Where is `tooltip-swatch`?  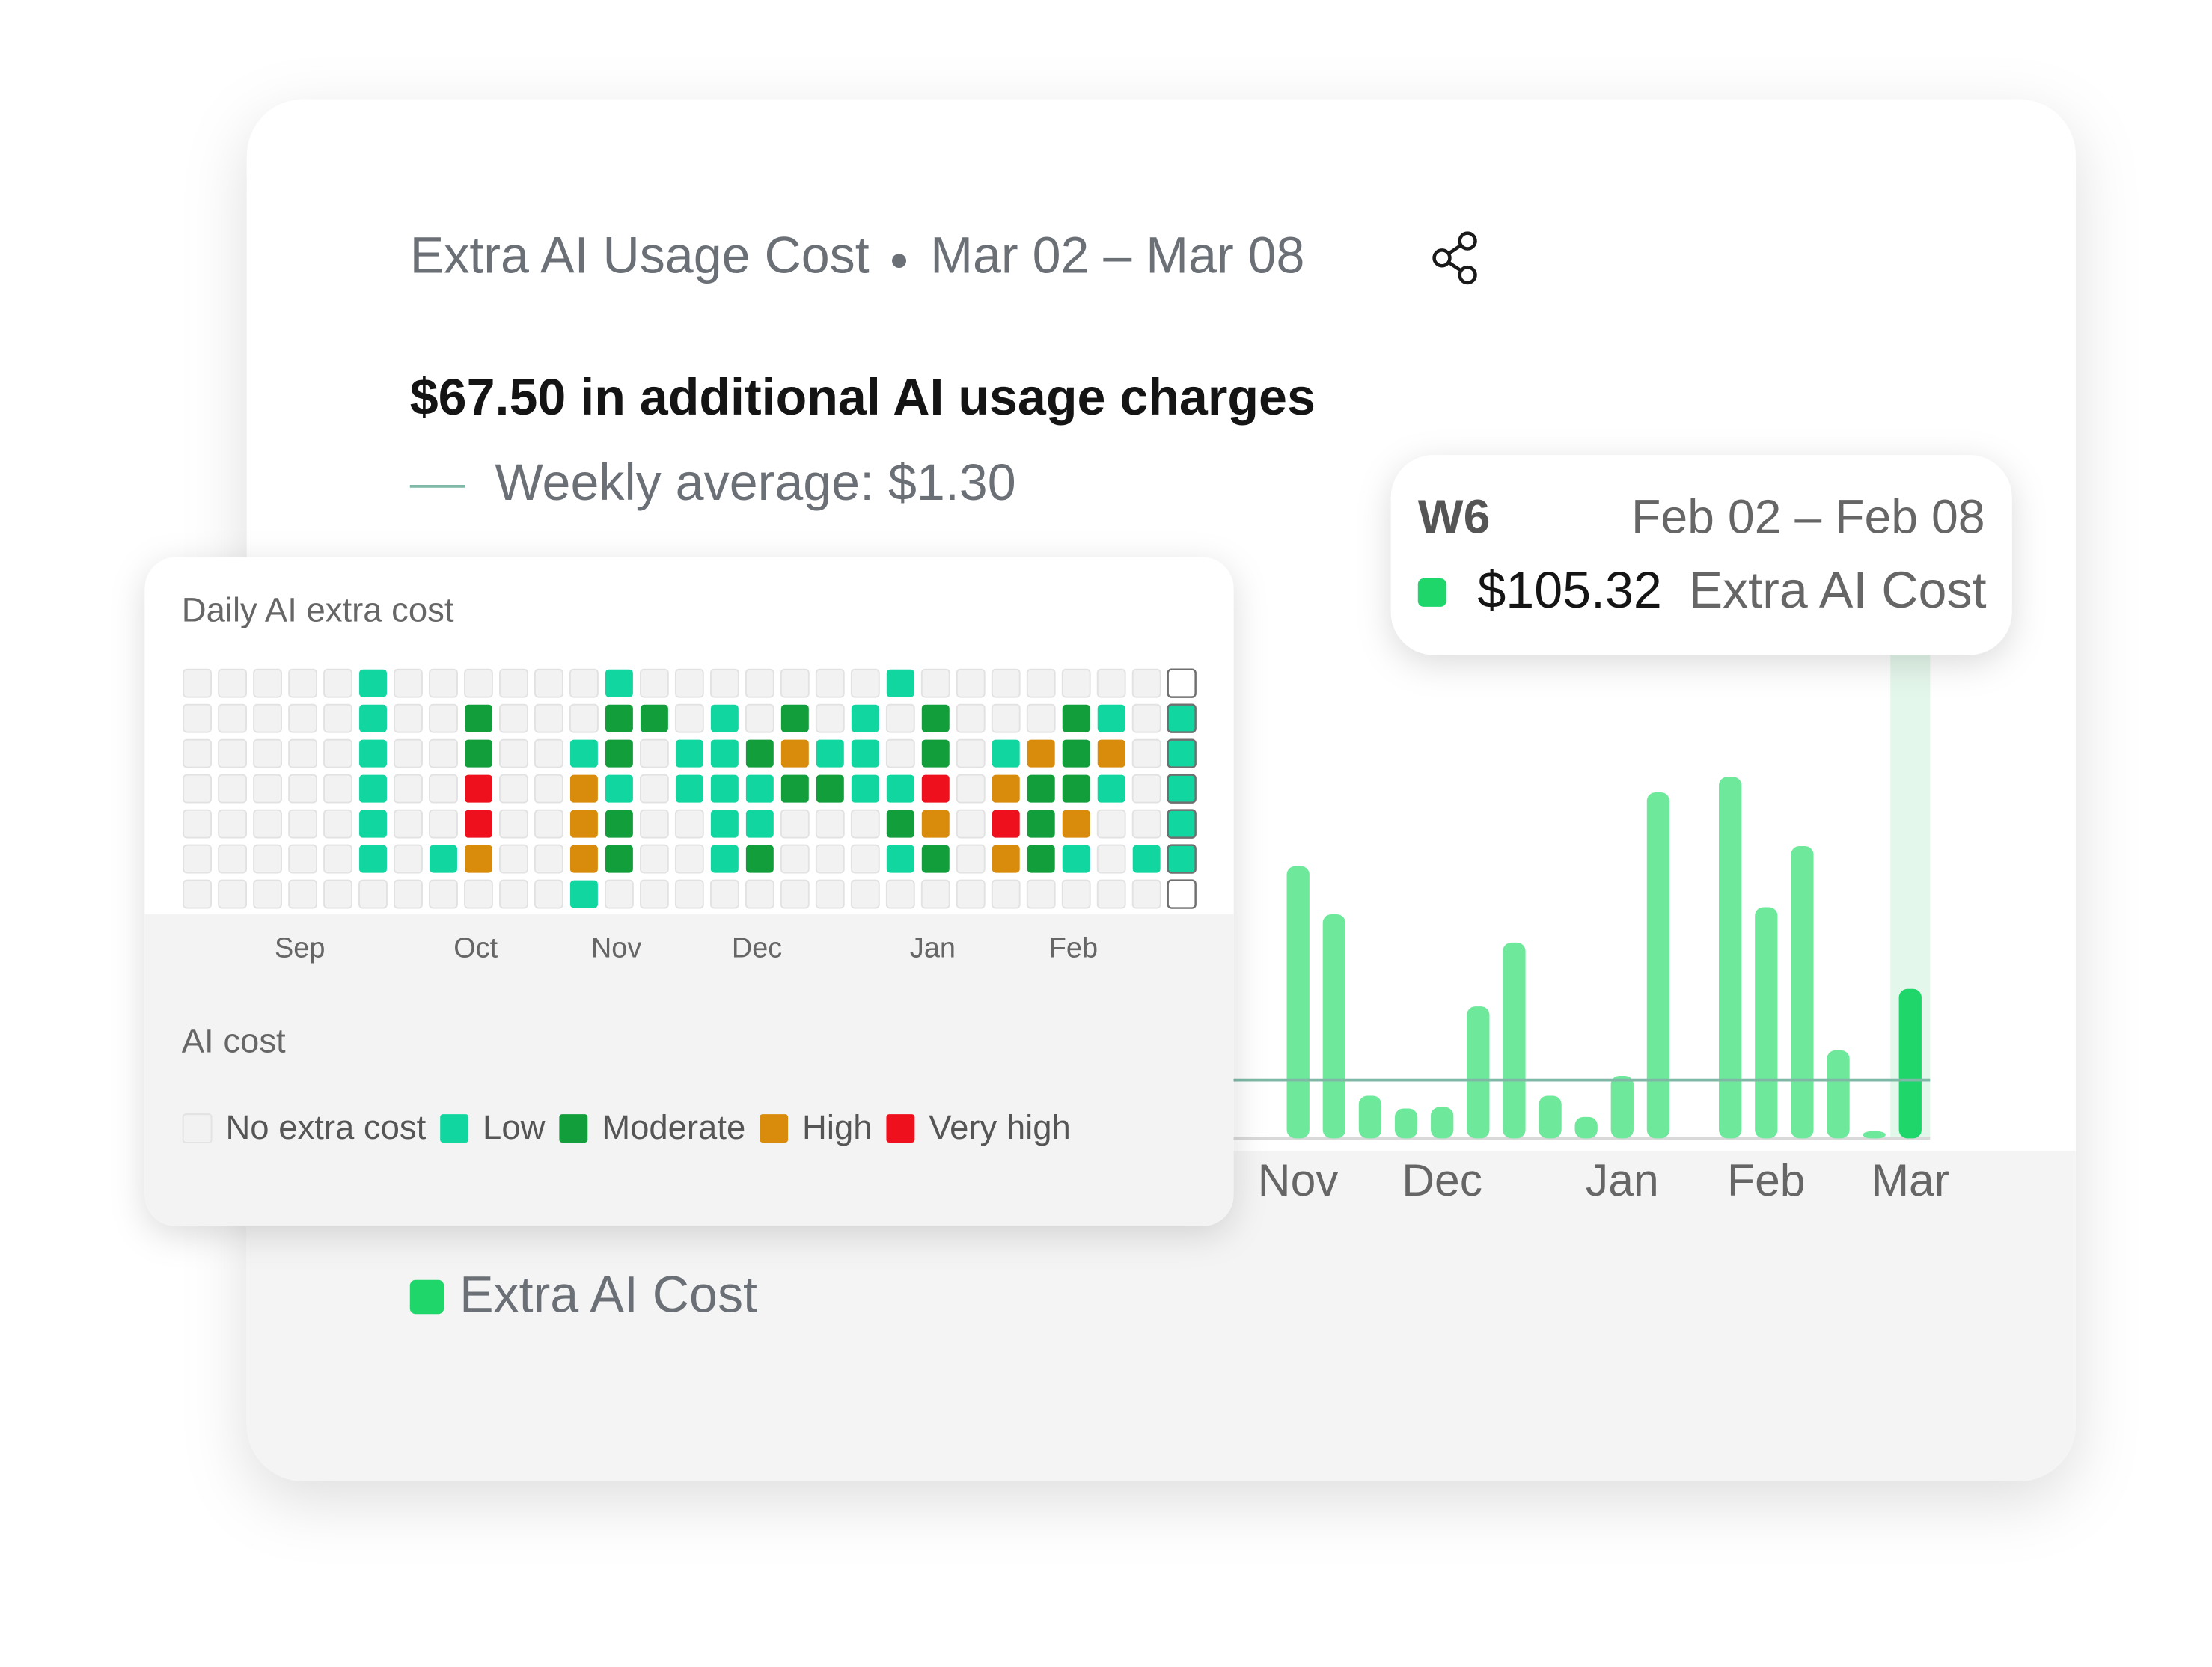 tooltip-swatch is located at coordinates (1431, 592).